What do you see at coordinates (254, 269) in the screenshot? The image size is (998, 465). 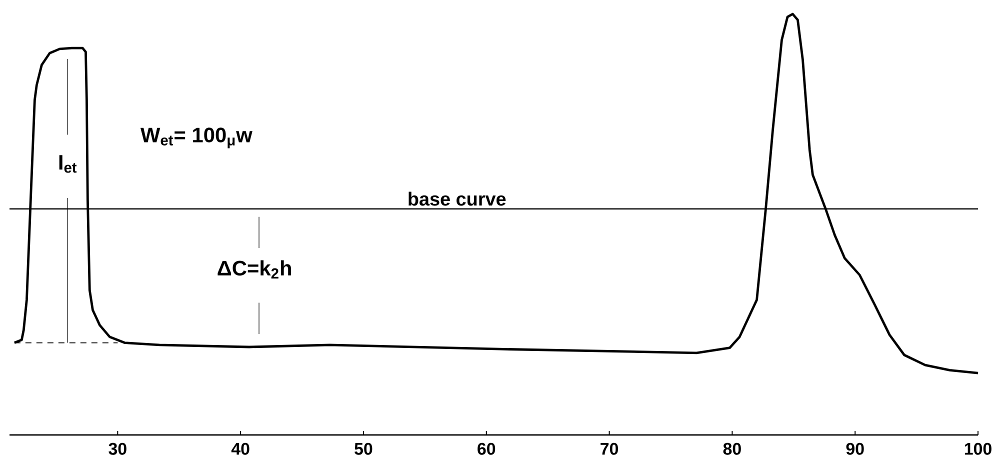 I see `annotation: ΔC=k$_{2}$h` at bounding box center [254, 269].